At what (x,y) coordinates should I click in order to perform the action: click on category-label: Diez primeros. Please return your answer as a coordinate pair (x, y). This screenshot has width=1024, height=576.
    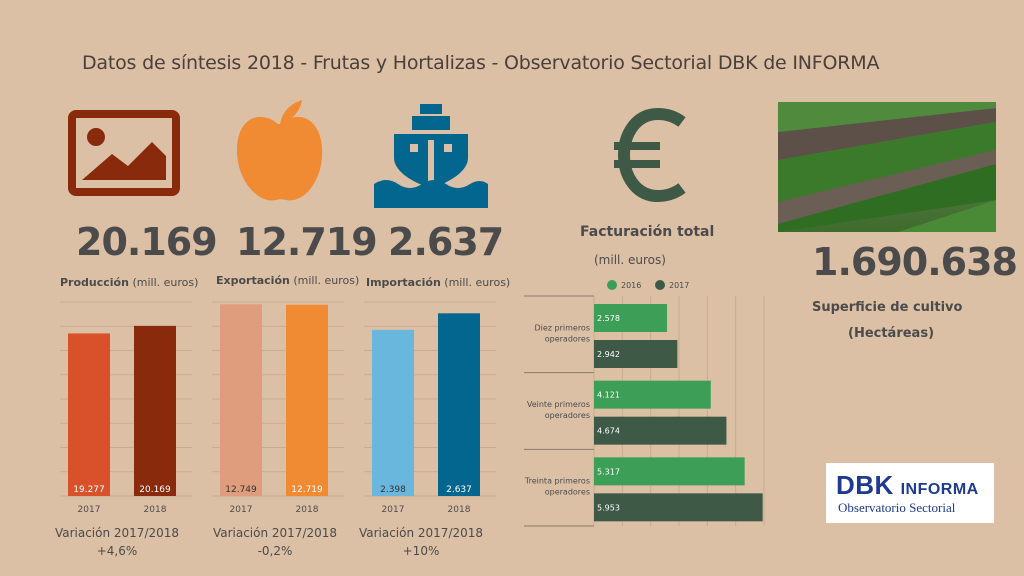
    Looking at the image, I should click on (562, 327).